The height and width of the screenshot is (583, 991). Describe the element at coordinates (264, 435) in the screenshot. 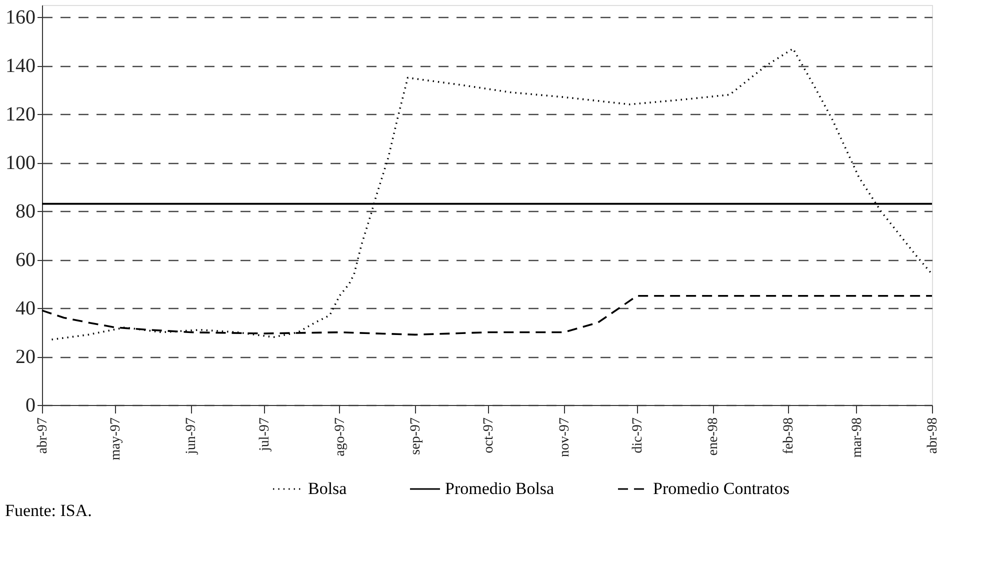

I see `x-tick-label: jul-97` at that location.